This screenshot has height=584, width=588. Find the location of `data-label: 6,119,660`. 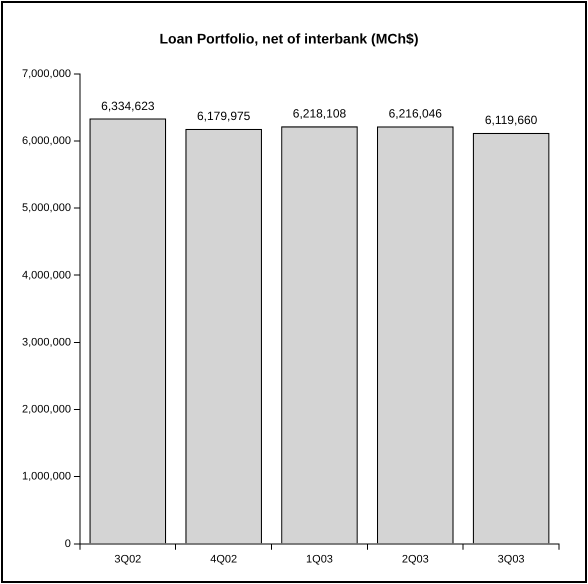

data-label: 6,119,660 is located at coordinates (511, 120).